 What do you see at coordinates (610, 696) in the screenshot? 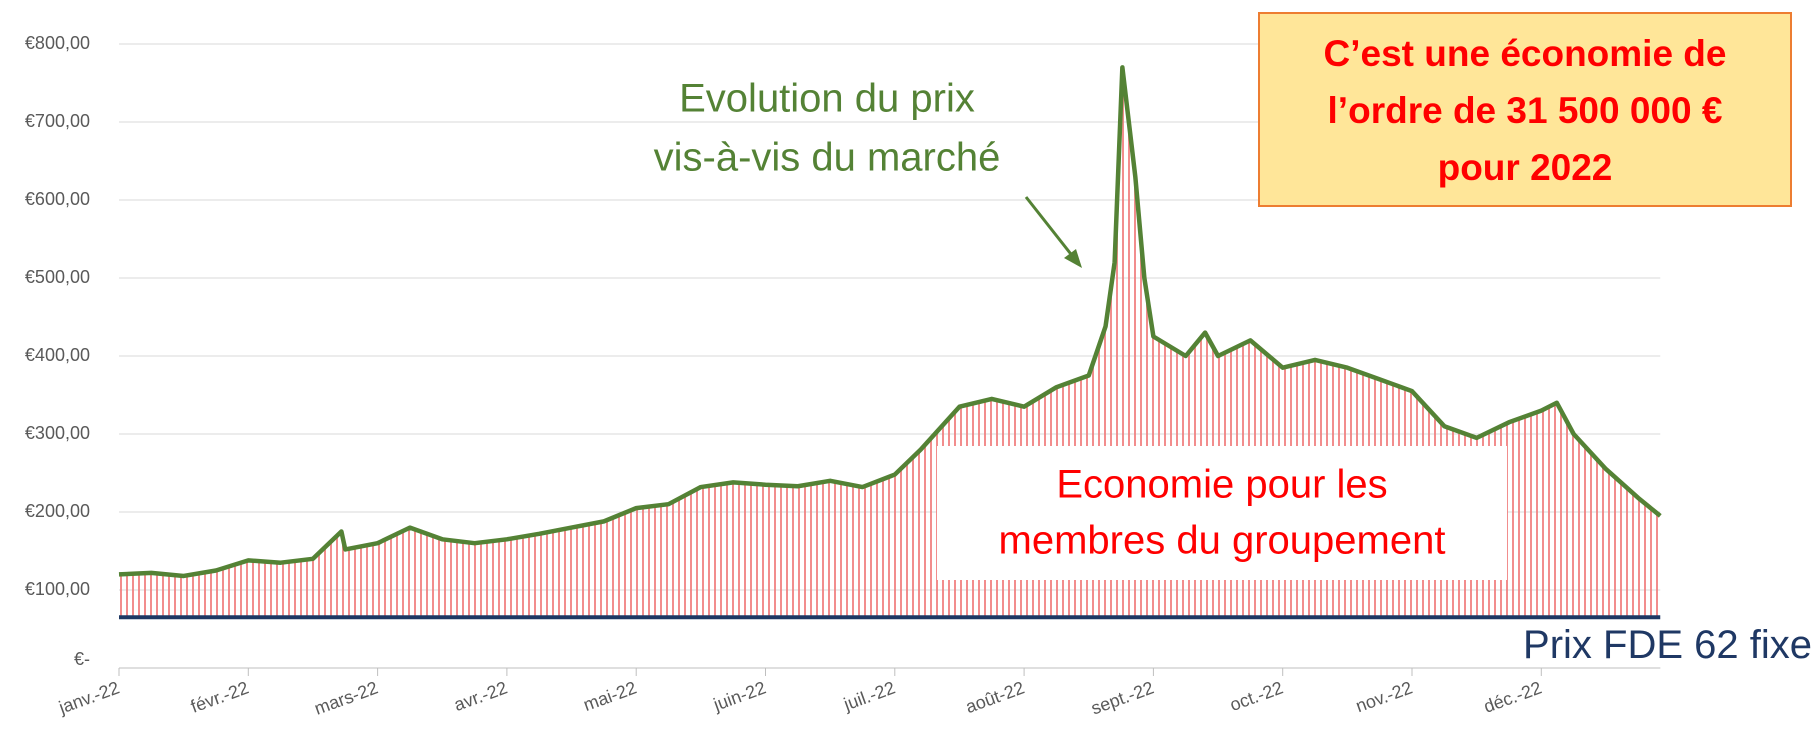
I see `x-tick-label: mai-22` at bounding box center [610, 696].